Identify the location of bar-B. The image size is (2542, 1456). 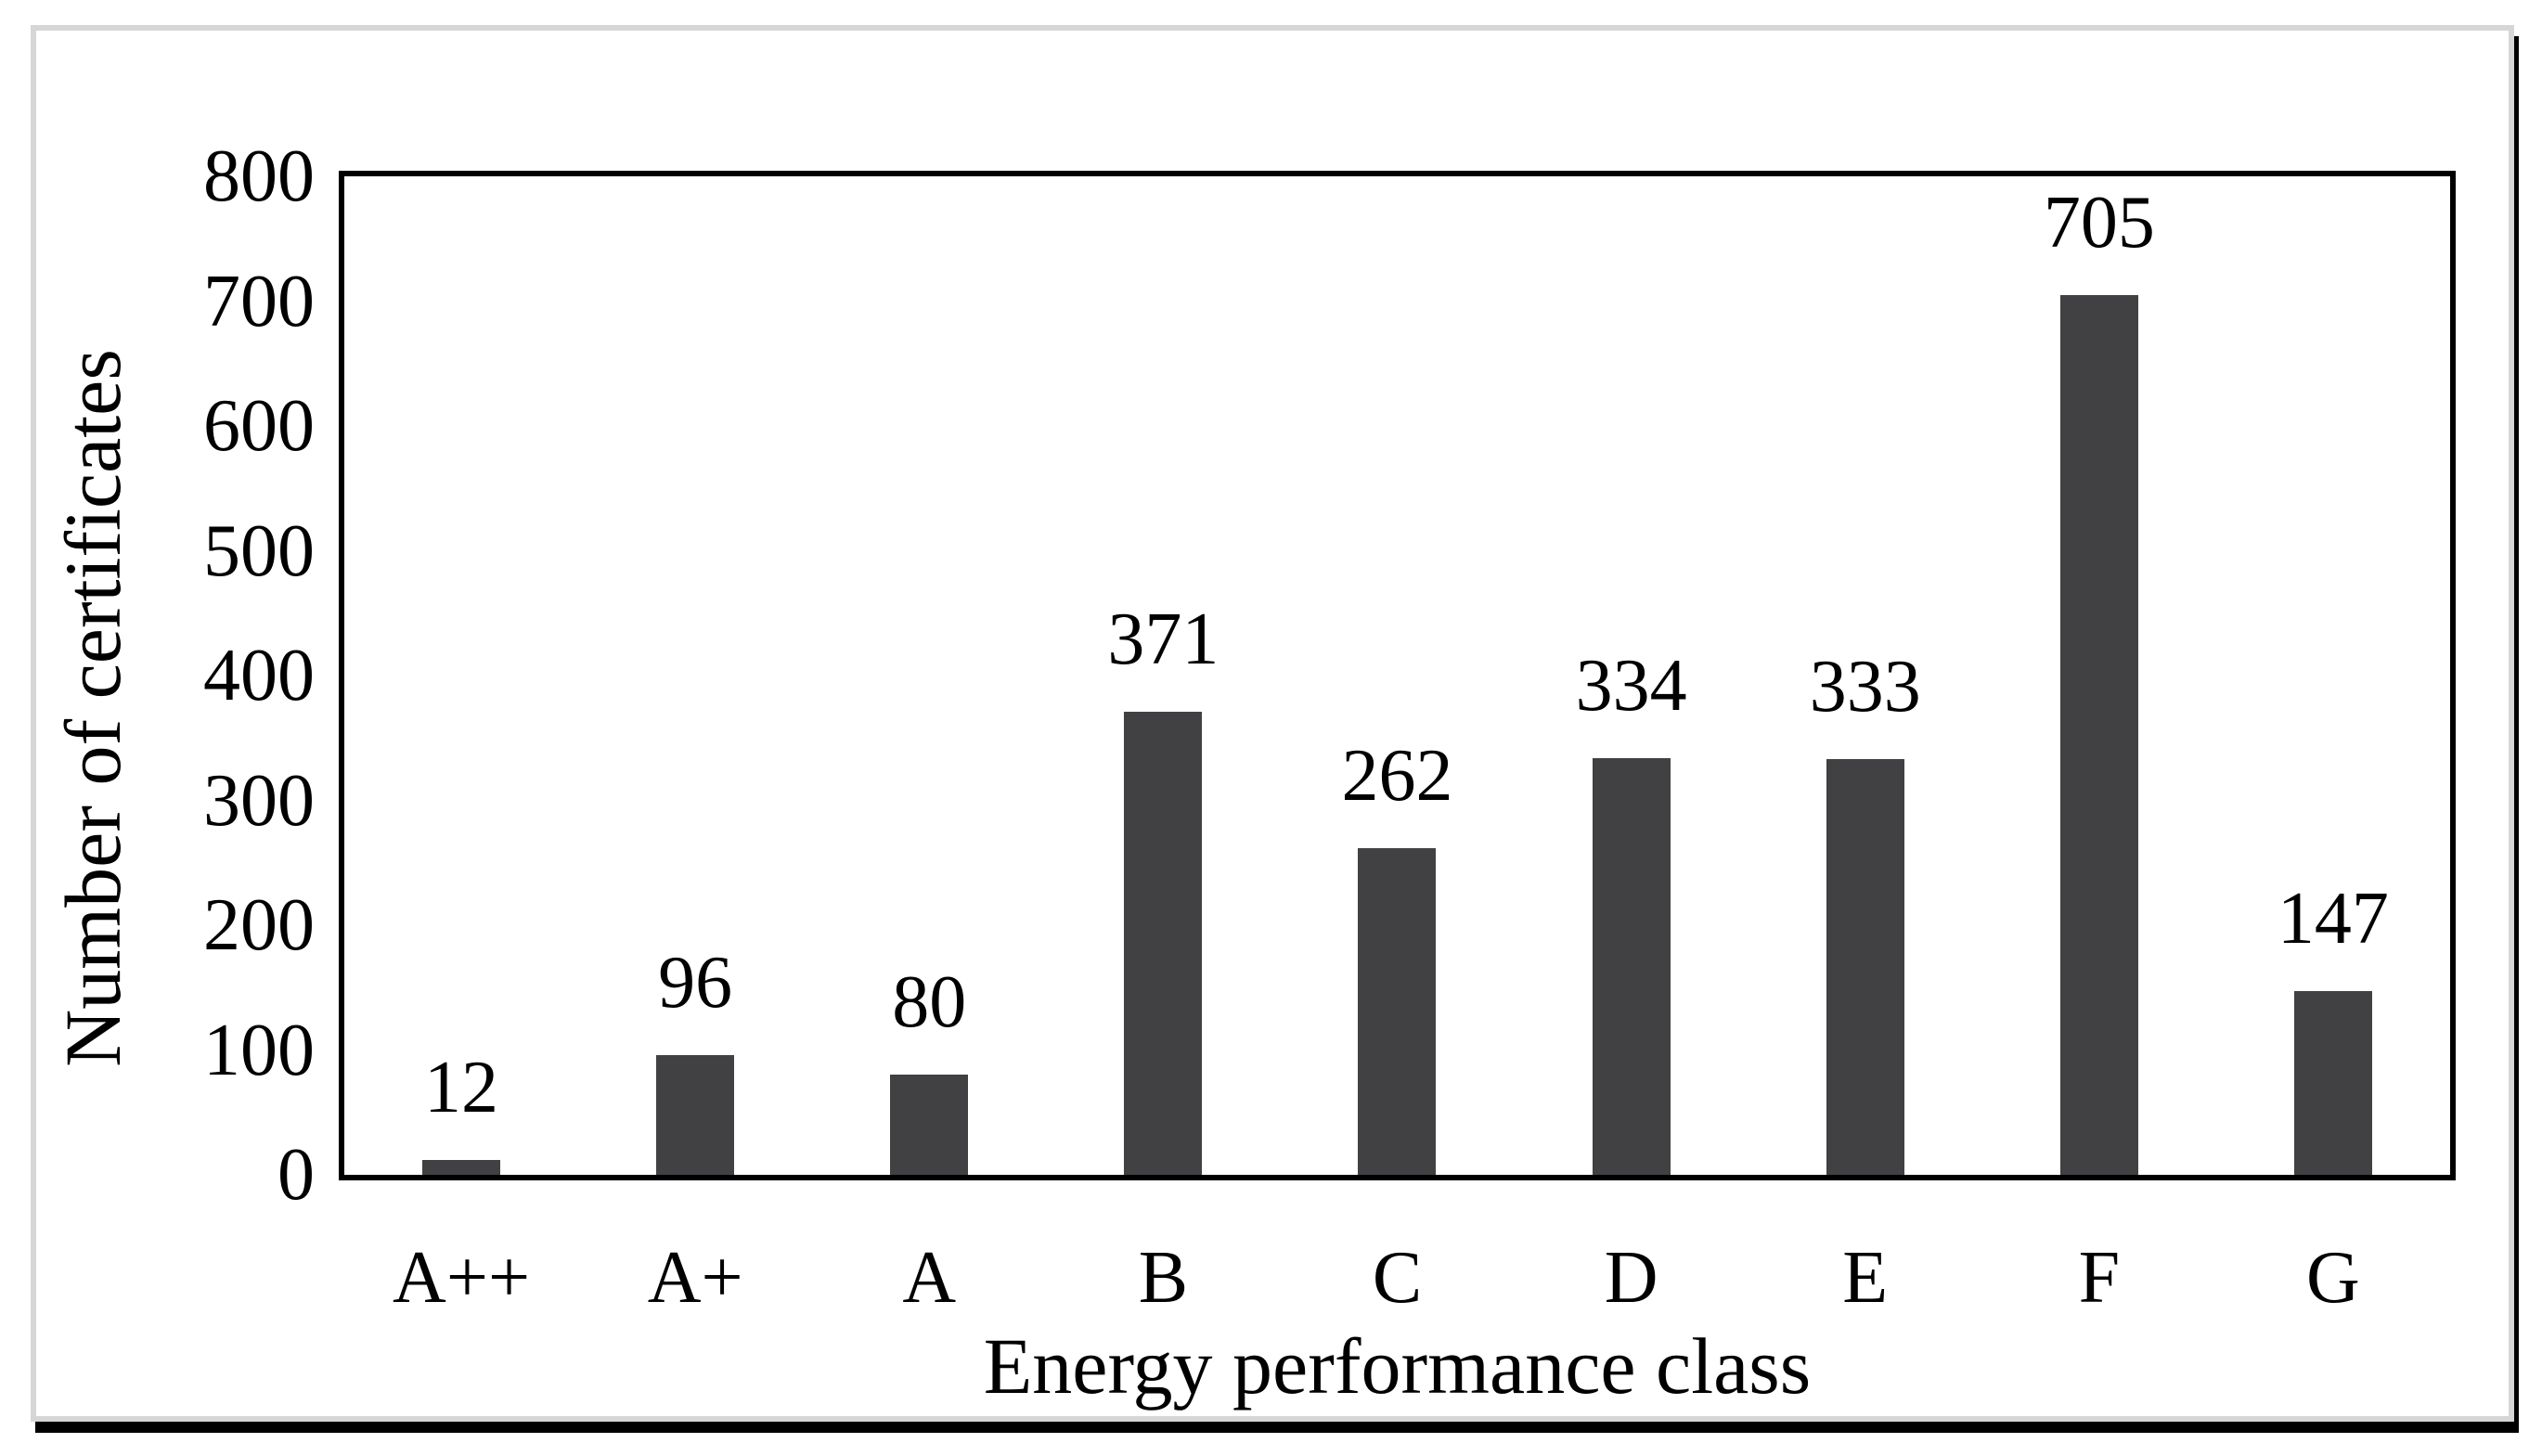
(1163, 943).